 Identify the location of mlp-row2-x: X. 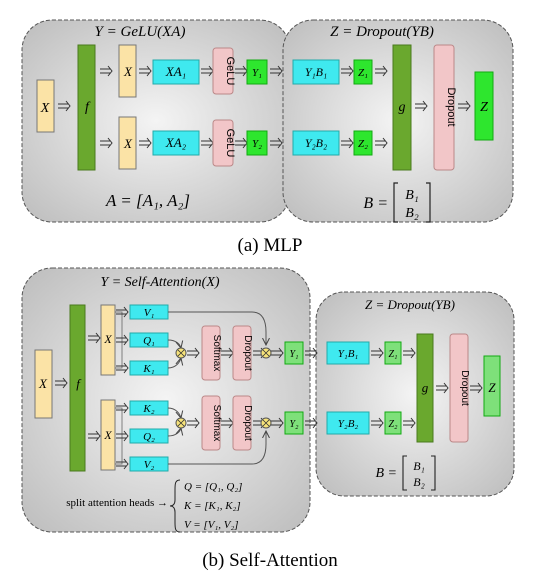
(128, 143).